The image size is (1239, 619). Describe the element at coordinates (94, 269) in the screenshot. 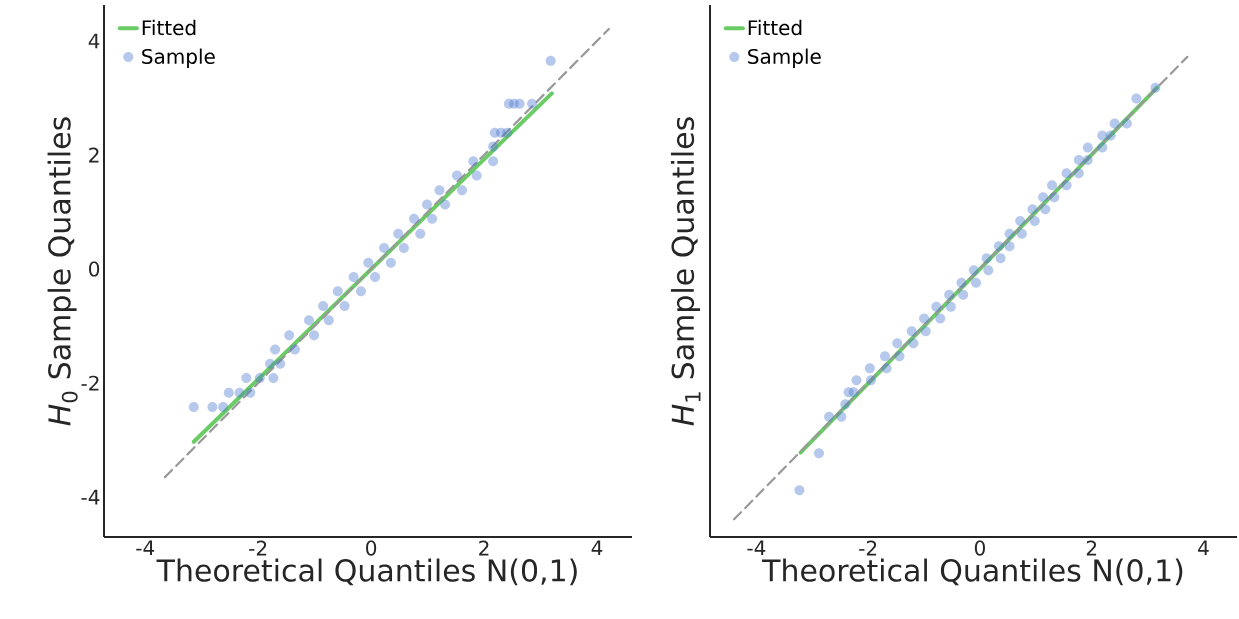

I see `y-tick-label: 0` at that location.